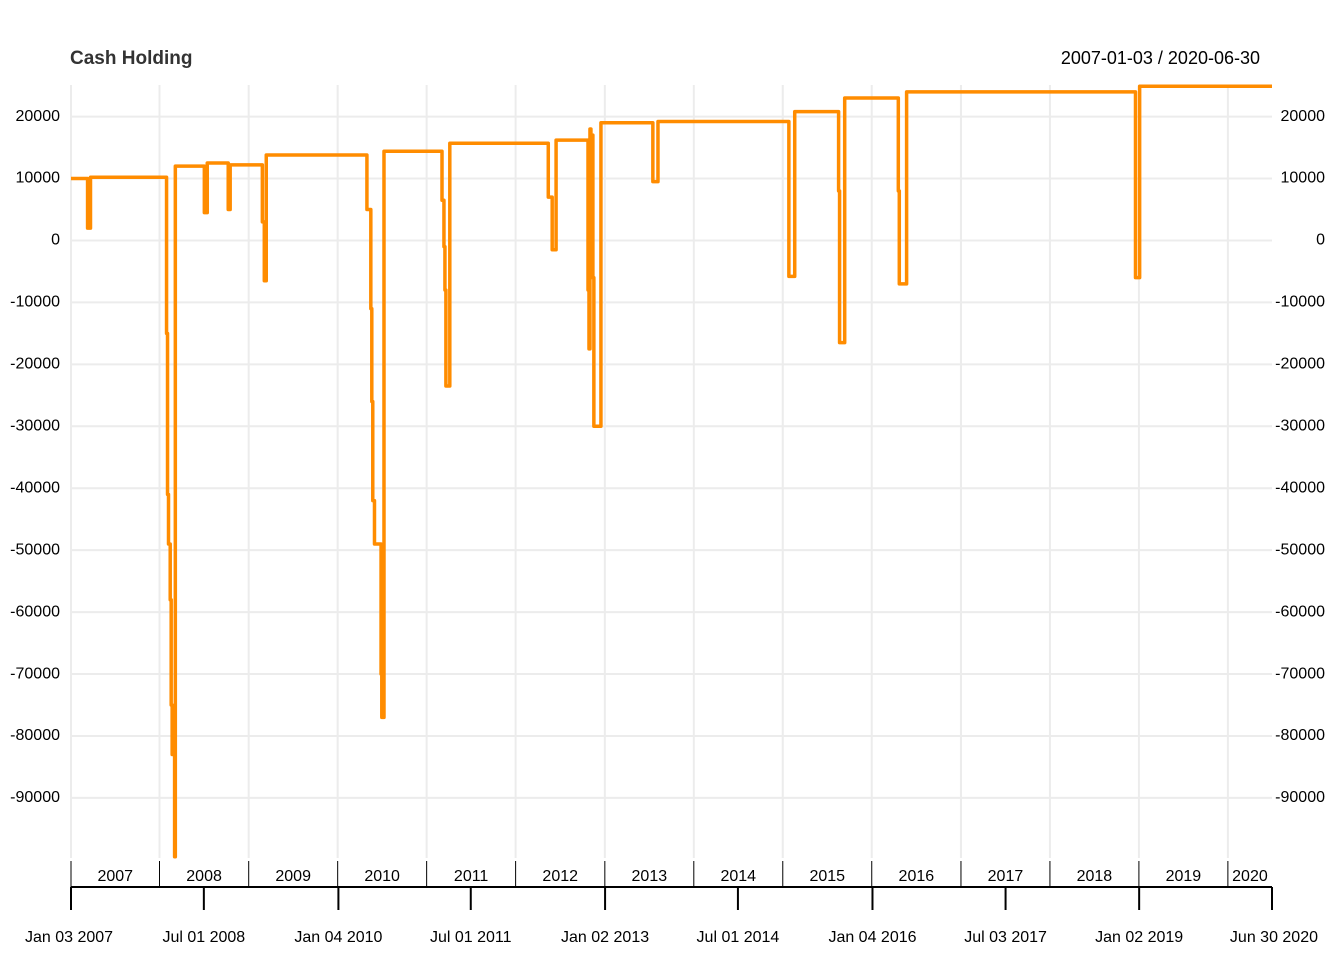  I want to click on year-label: 2019, so click(1184, 876).